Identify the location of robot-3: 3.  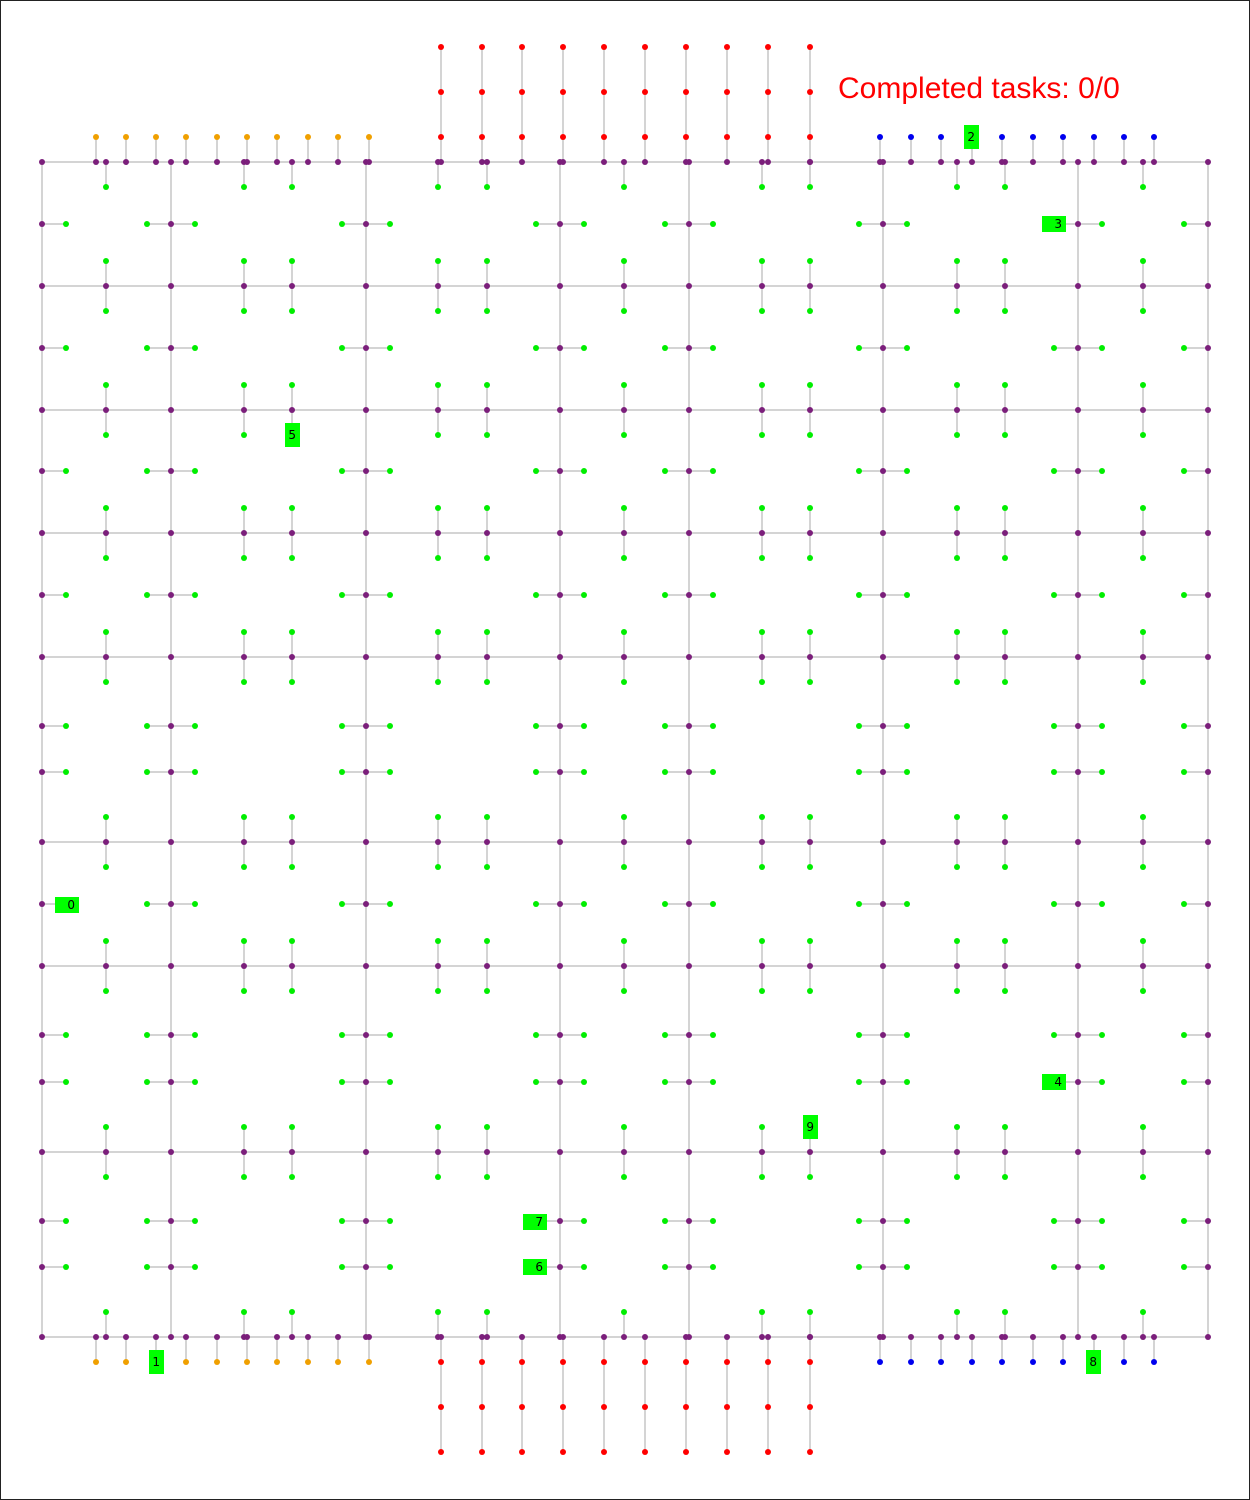
(1054, 224).